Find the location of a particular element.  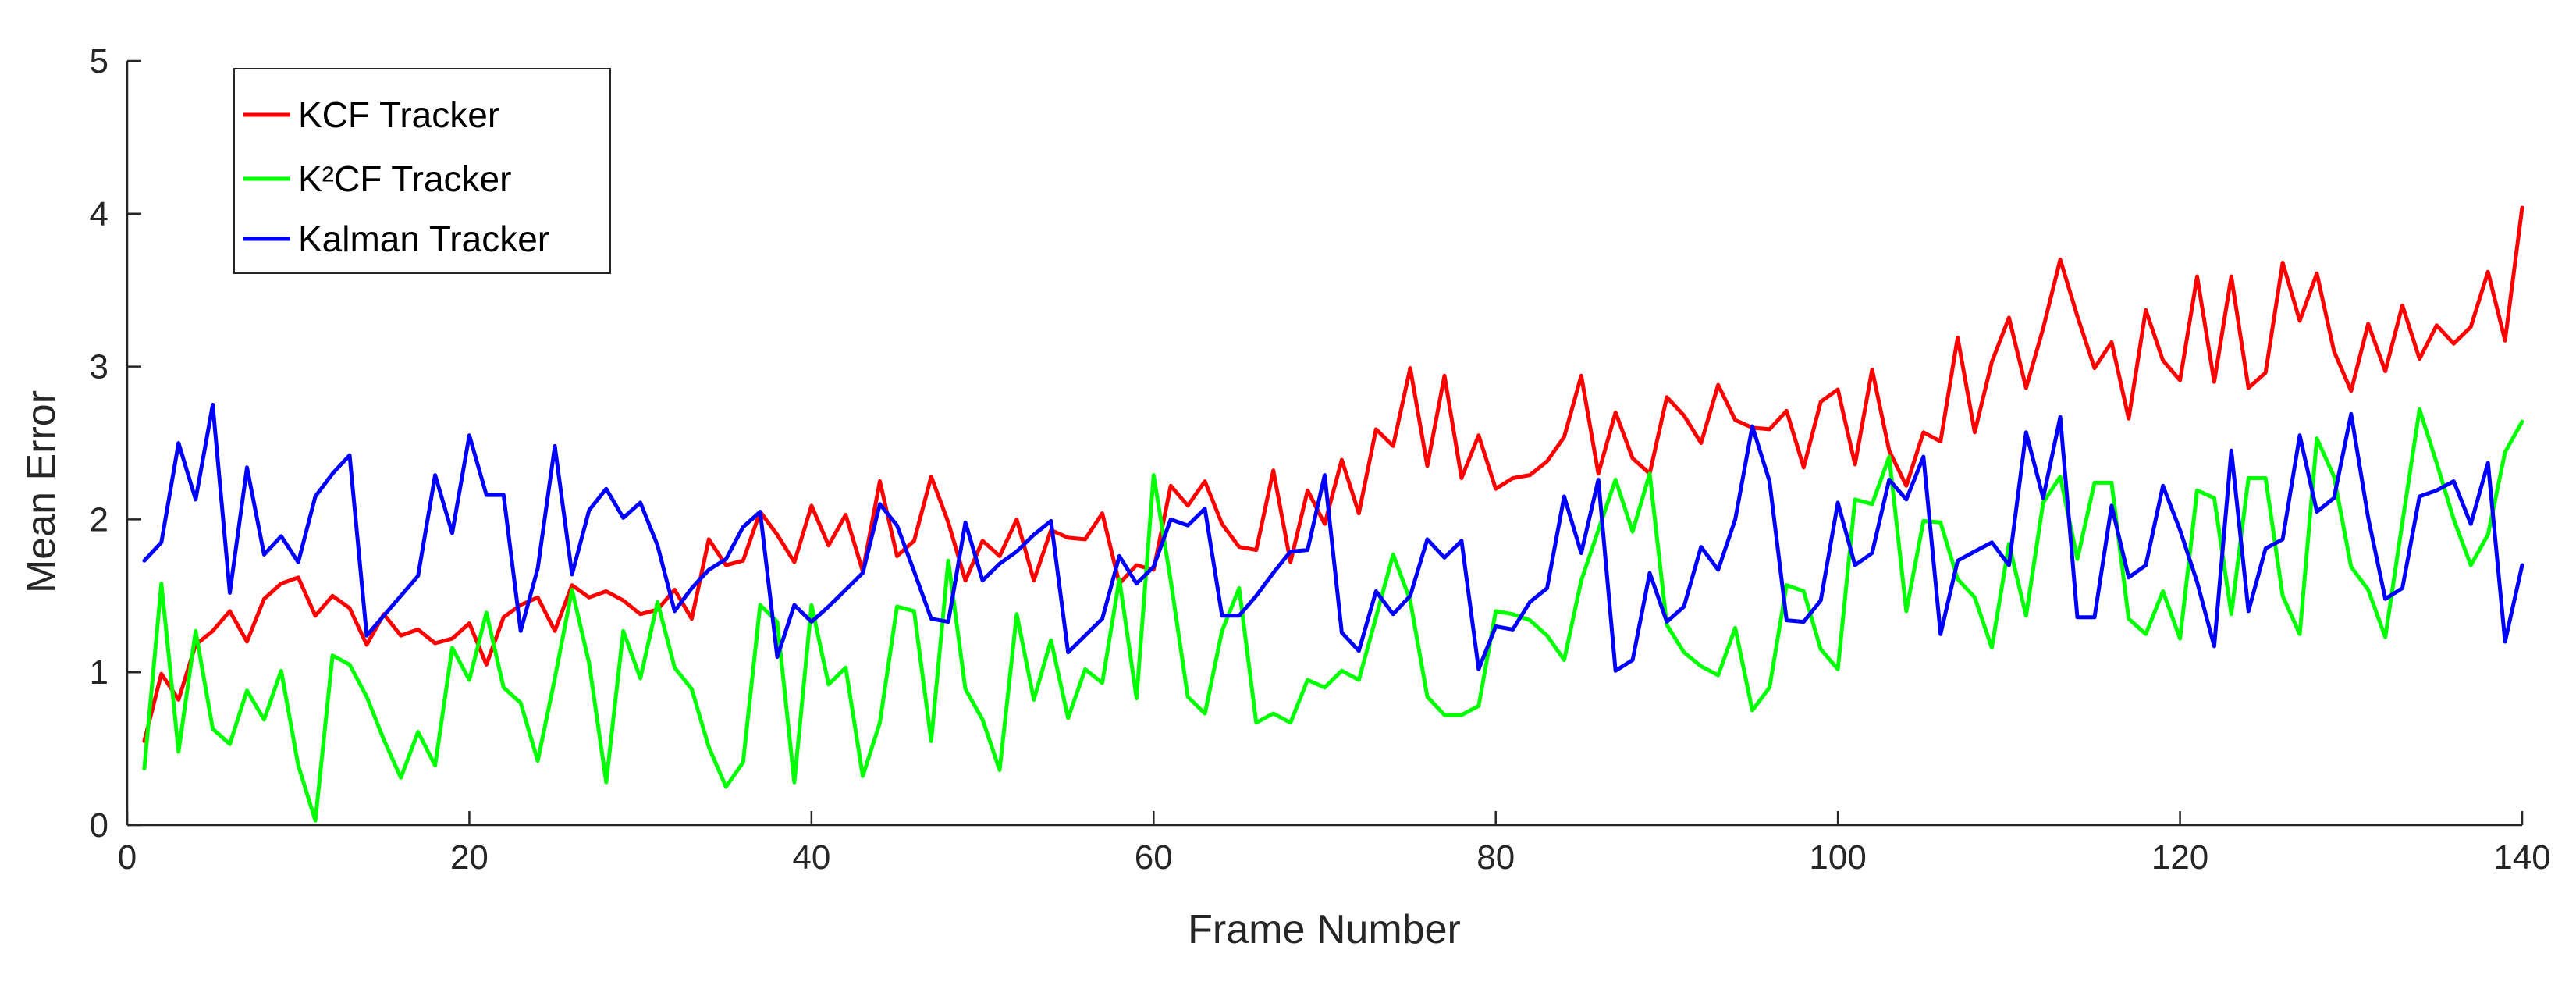

legend-label-k2cf: K²CF Tracker is located at coordinates (405, 178).